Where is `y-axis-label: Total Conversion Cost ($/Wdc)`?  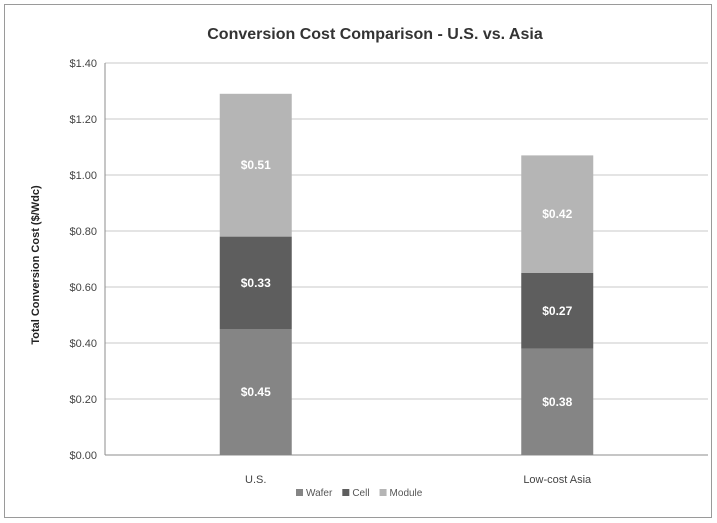
y-axis-label: Total Conversion Cost ($/Wdc) is located at coordinates (36, 265).